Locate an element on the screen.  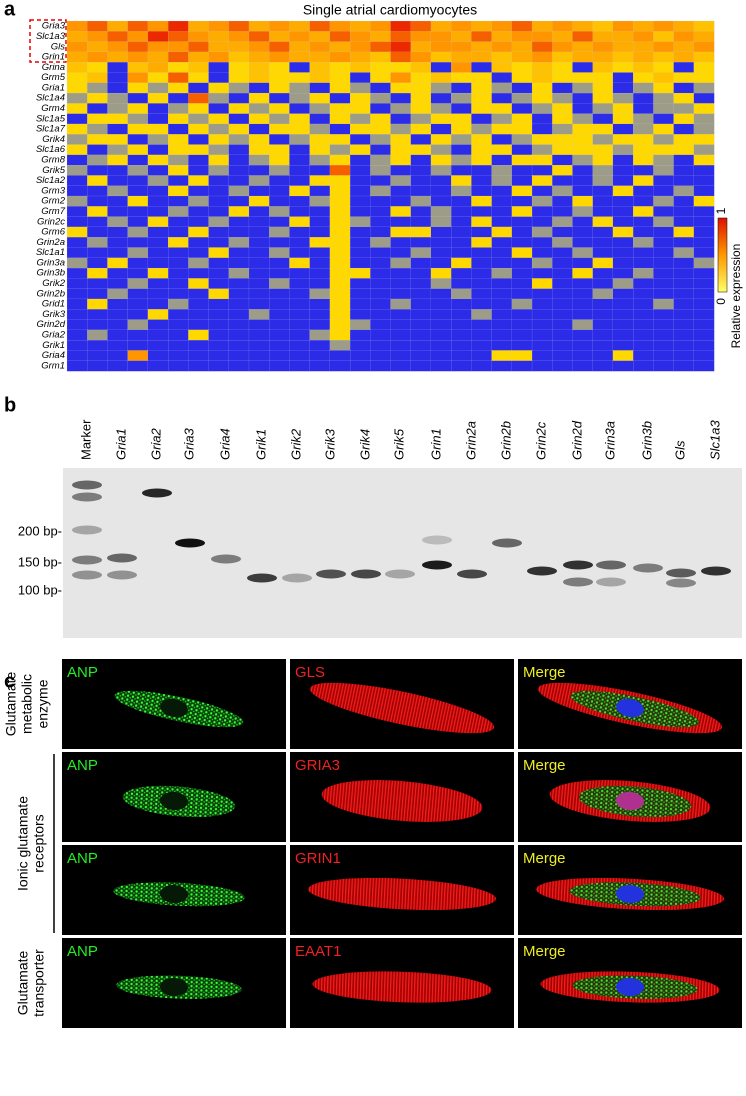
gene-label: Grin1 is located at coordinates (53, 57).